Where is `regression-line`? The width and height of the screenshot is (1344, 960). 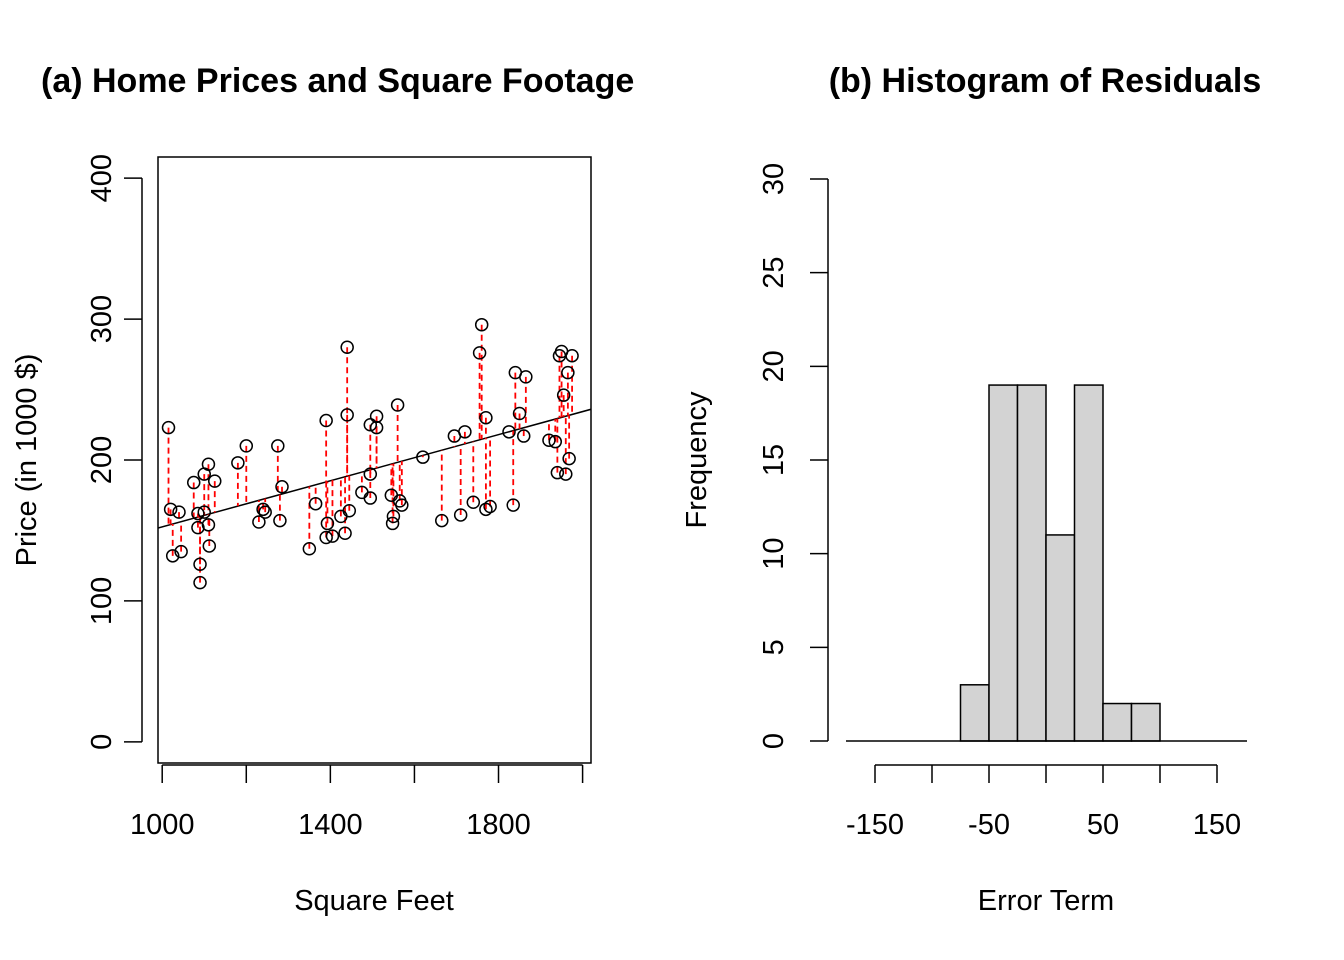
regression-line is located at coordinates (374, 468).